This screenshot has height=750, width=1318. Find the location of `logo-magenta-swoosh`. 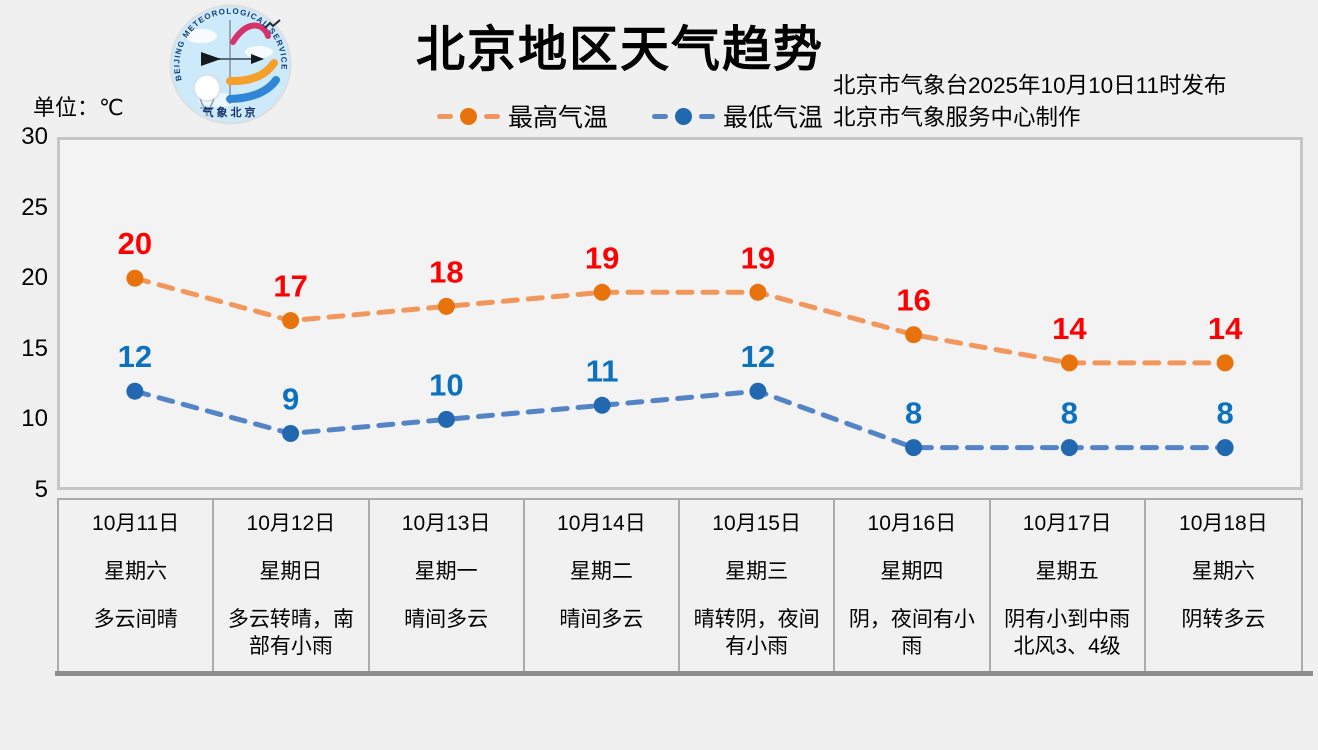

logo-magenta-swoosh is located at coordinates (250, 33).